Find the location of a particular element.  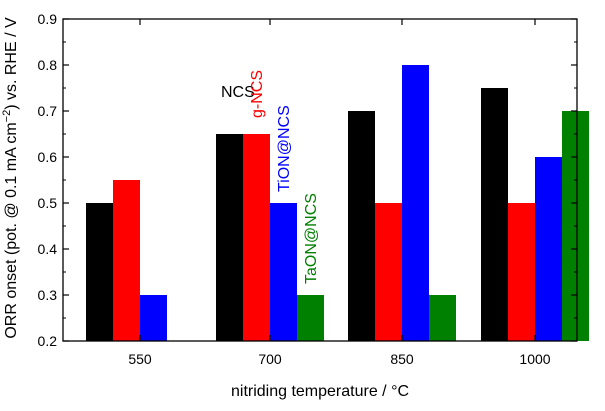

y-tick-label: 0.2 is located at coordinates (48, 341).